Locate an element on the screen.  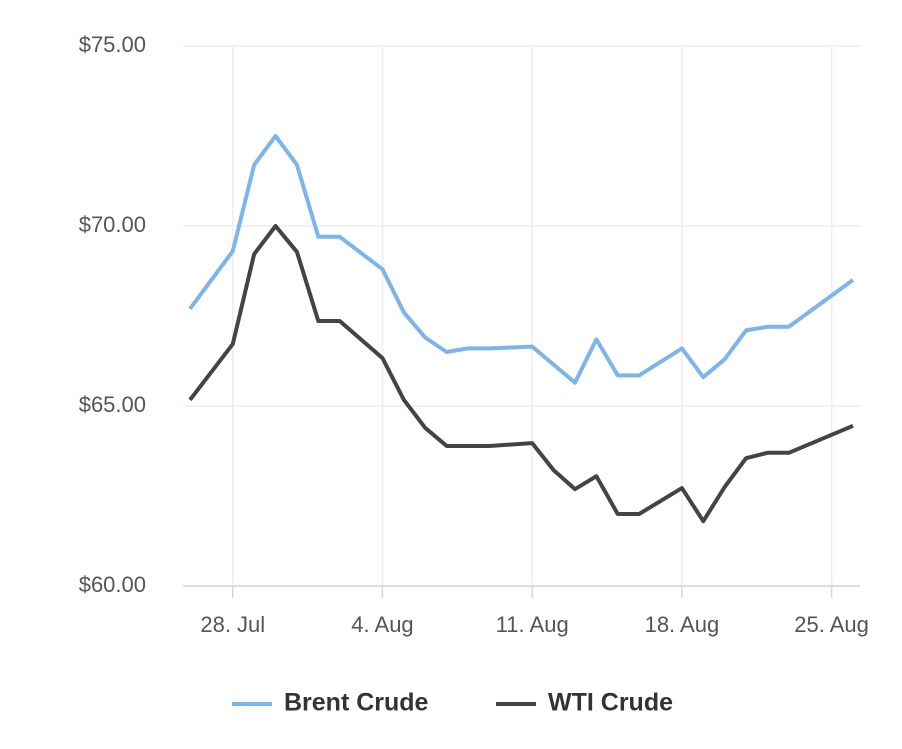
x-tick-label: 28. Jul is located at coordinates (232, 624).